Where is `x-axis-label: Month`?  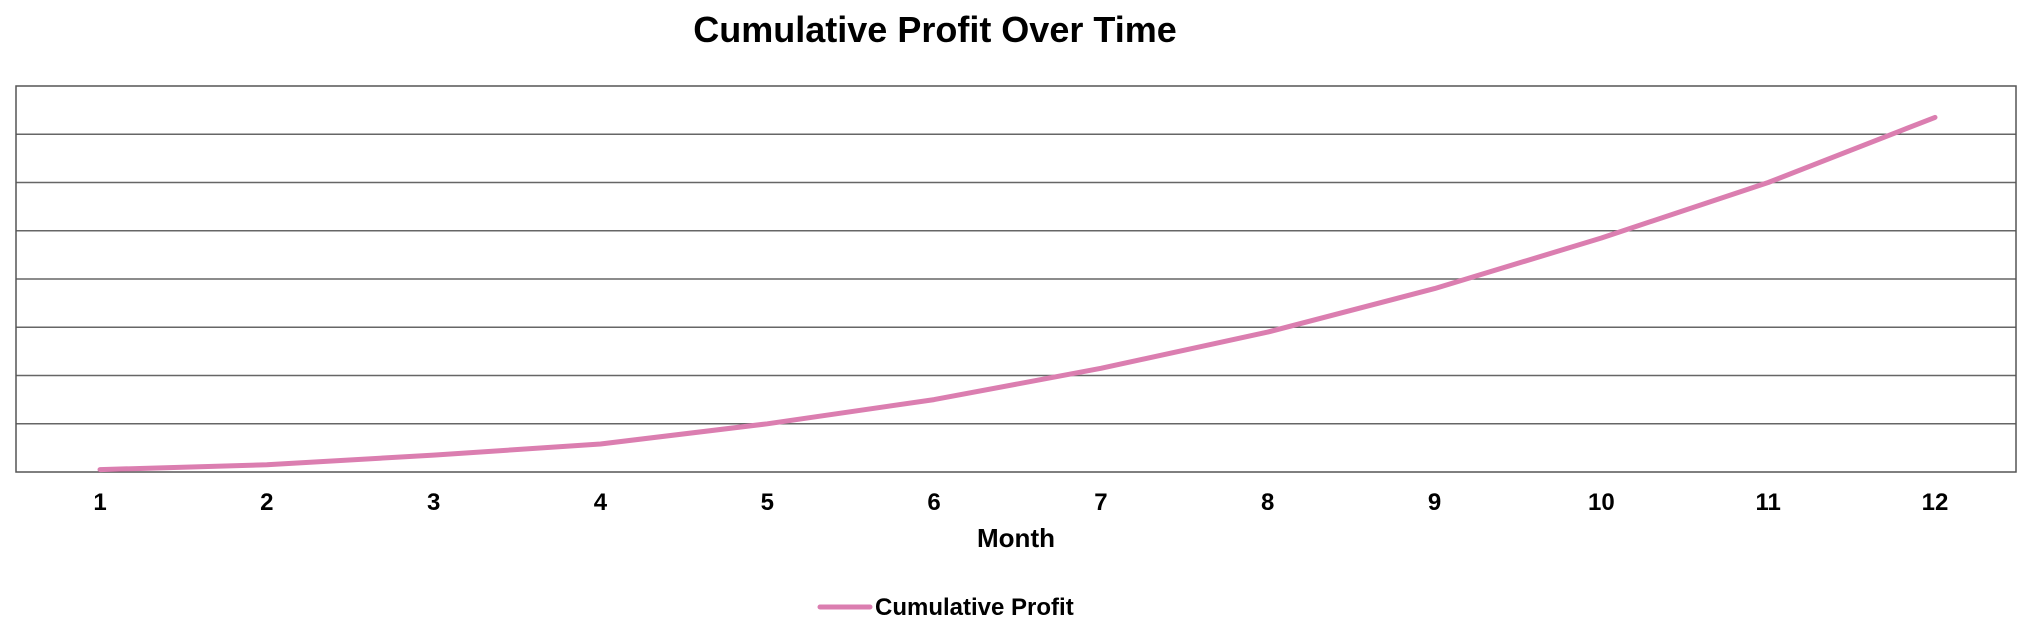 x-axis-label: Month is located at coordinates (1016, 538).